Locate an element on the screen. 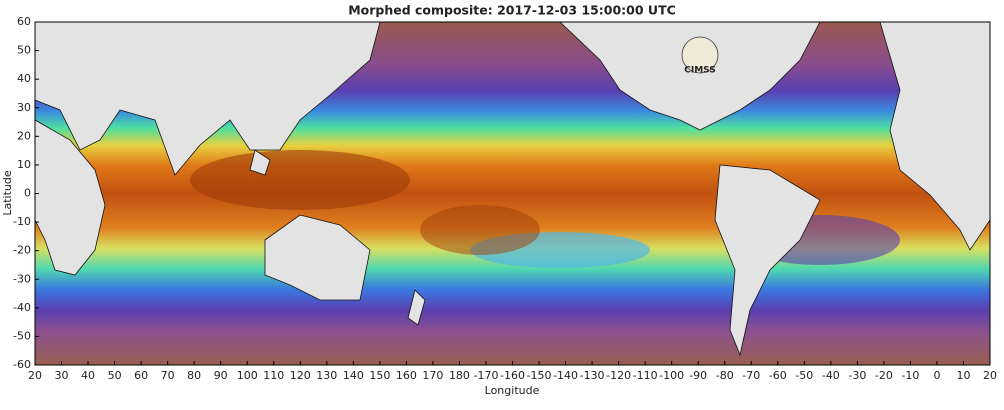 The width and height of the screenshot is (1004, 410). x-tick-label: -80 is located at coordinates (725, 375).